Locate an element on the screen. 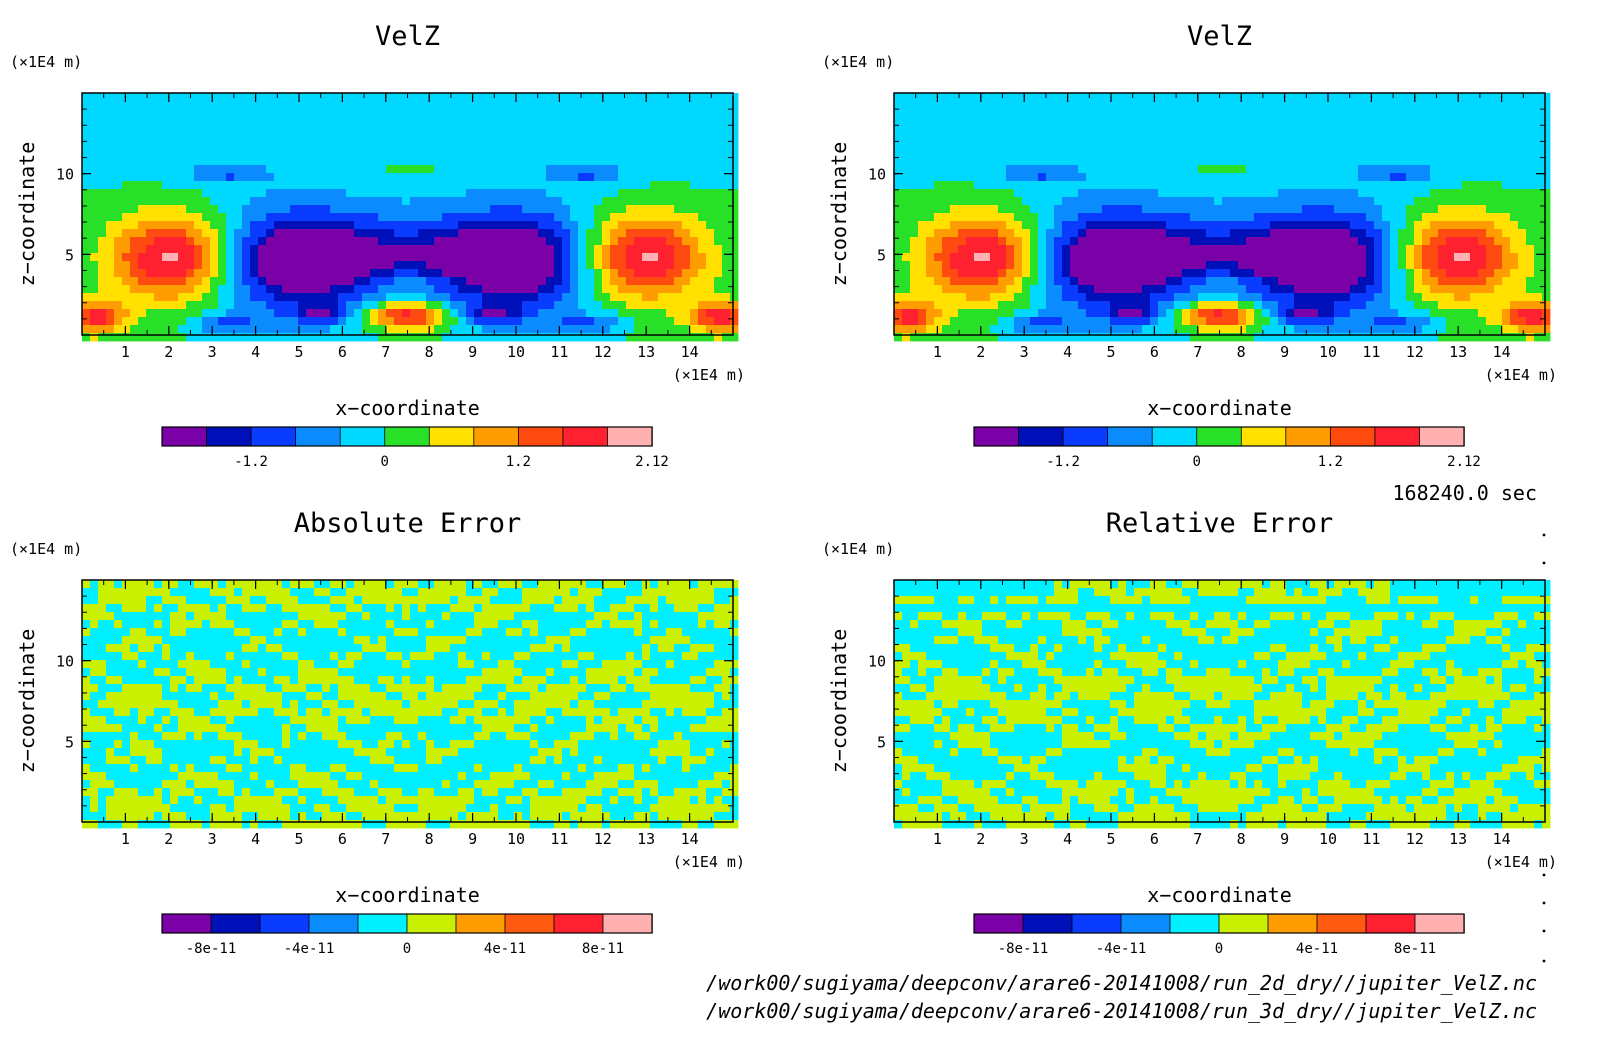 The height and width of the screenshot is (1054, 1604). x-unit-label: (×1E4 m) is located at coordinates (1521, 375).